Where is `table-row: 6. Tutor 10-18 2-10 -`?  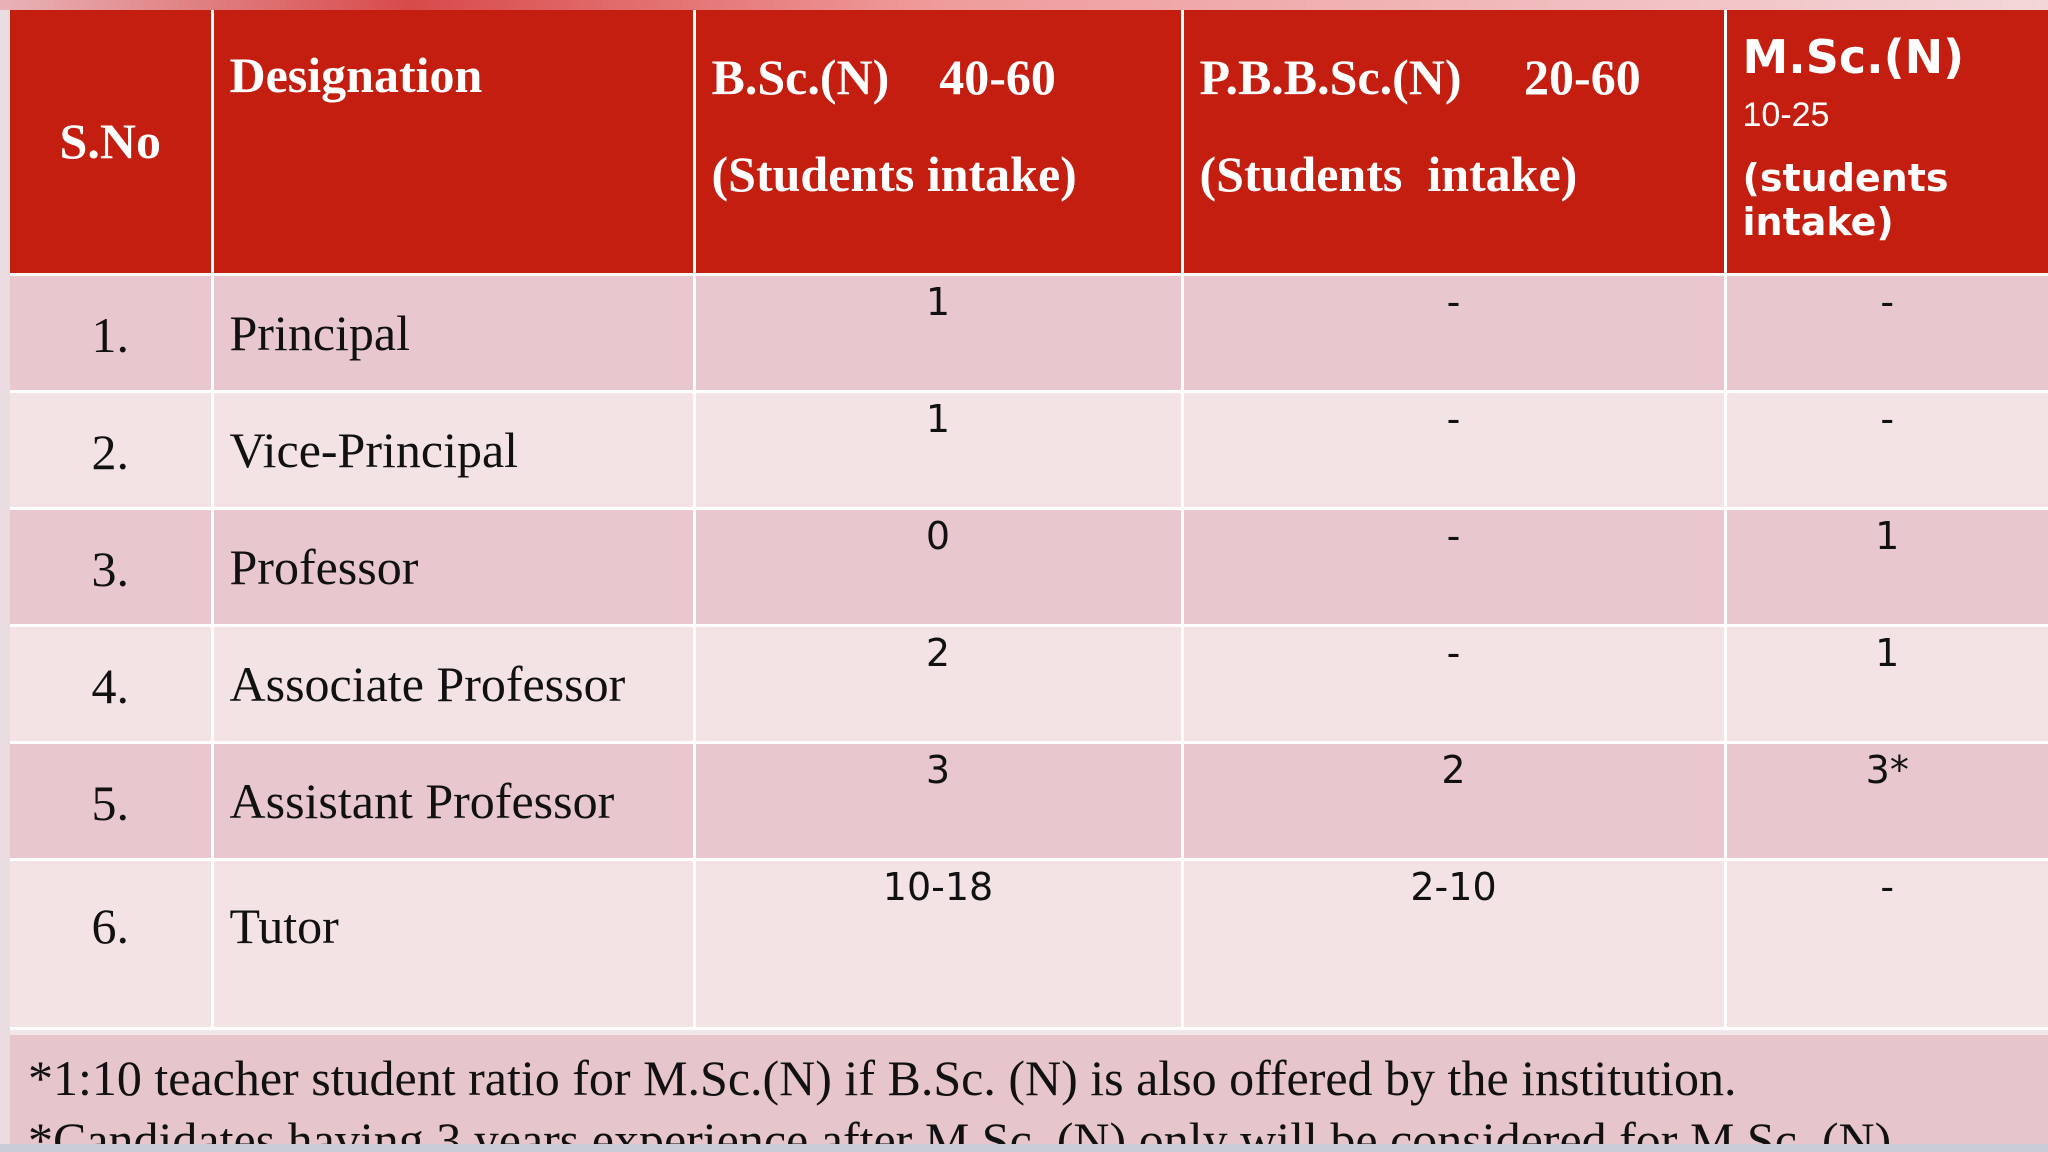 table-row: 6. Tutor 10-18 2-10 - is located at coordinates (1029, 944).